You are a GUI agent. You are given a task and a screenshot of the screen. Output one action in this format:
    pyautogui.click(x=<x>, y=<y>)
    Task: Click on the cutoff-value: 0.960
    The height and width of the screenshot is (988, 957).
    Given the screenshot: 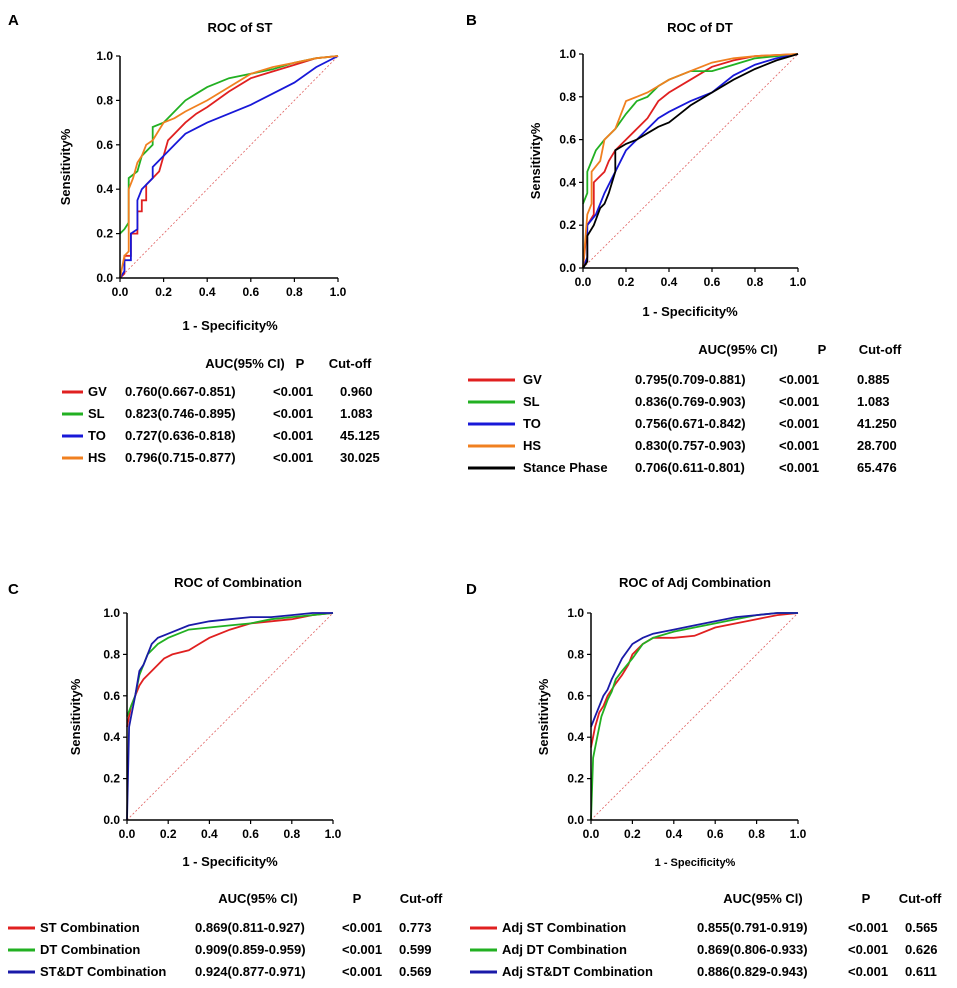 What is the action you would take?
    pyautogui.click(x=356, y=391)
    